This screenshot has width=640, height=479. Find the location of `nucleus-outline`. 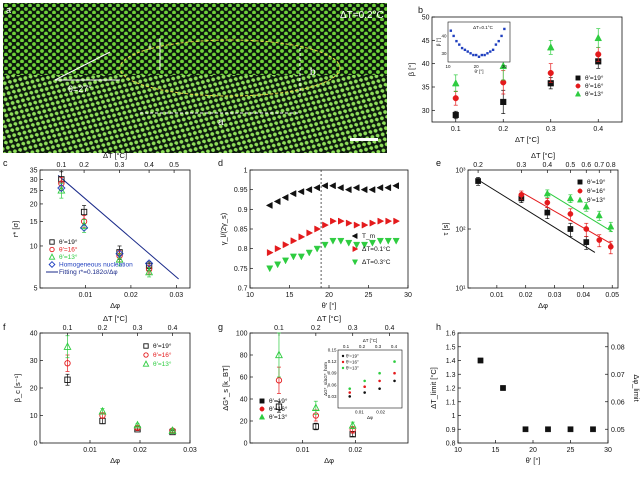

nucleus-outline is located at coordinates (230, 68).